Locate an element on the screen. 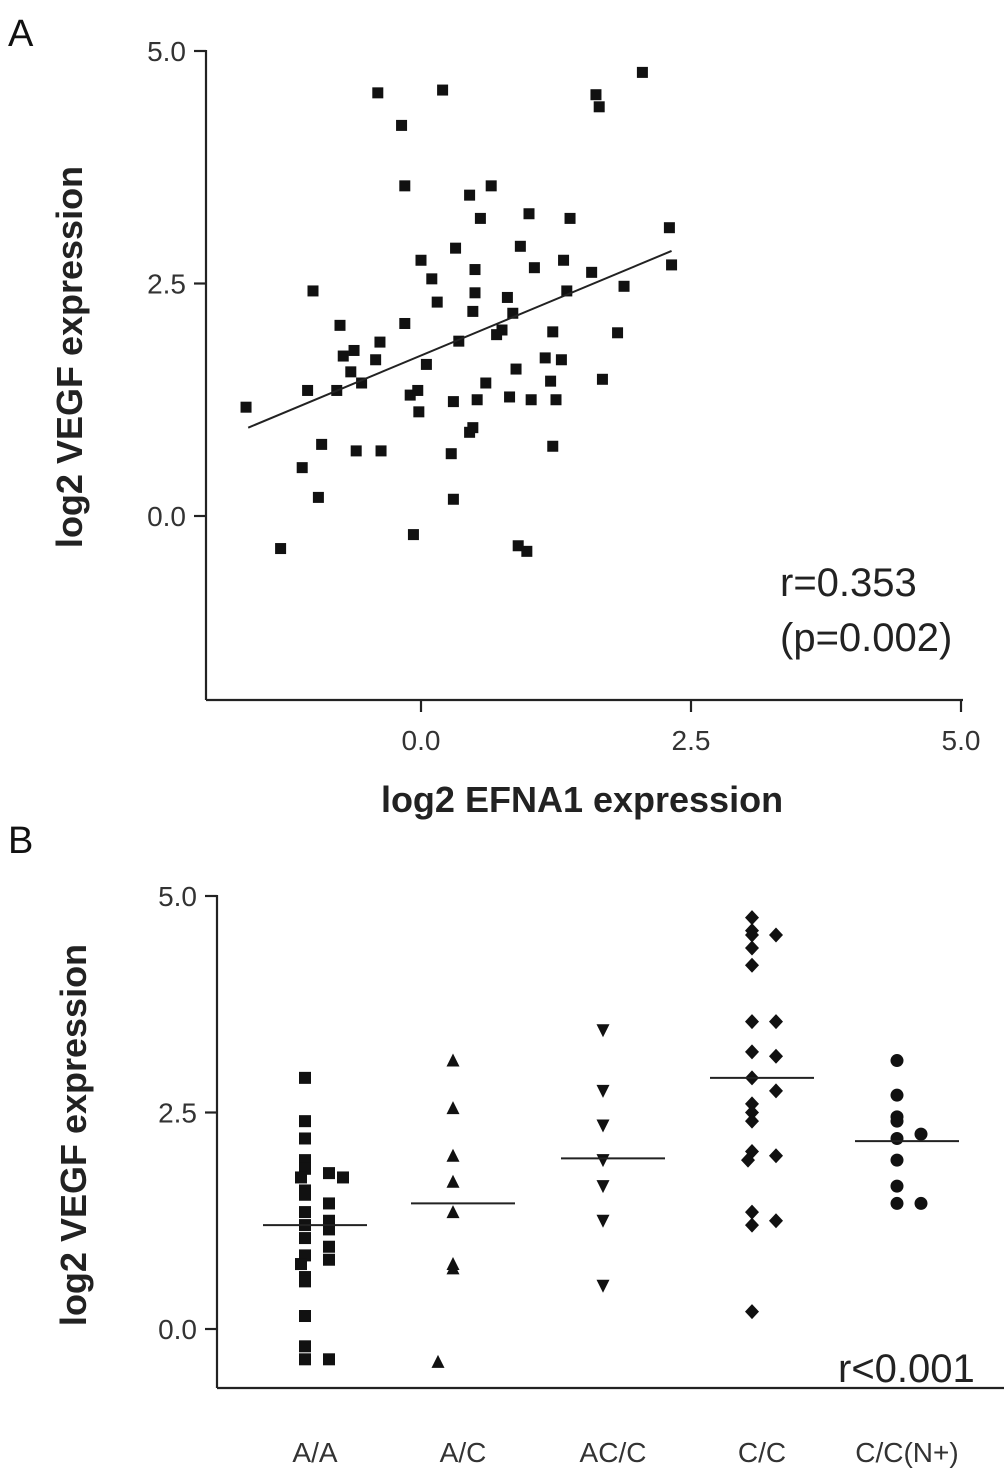  panel-b-category-label: AC/C is located at coordinates (613, 1452).